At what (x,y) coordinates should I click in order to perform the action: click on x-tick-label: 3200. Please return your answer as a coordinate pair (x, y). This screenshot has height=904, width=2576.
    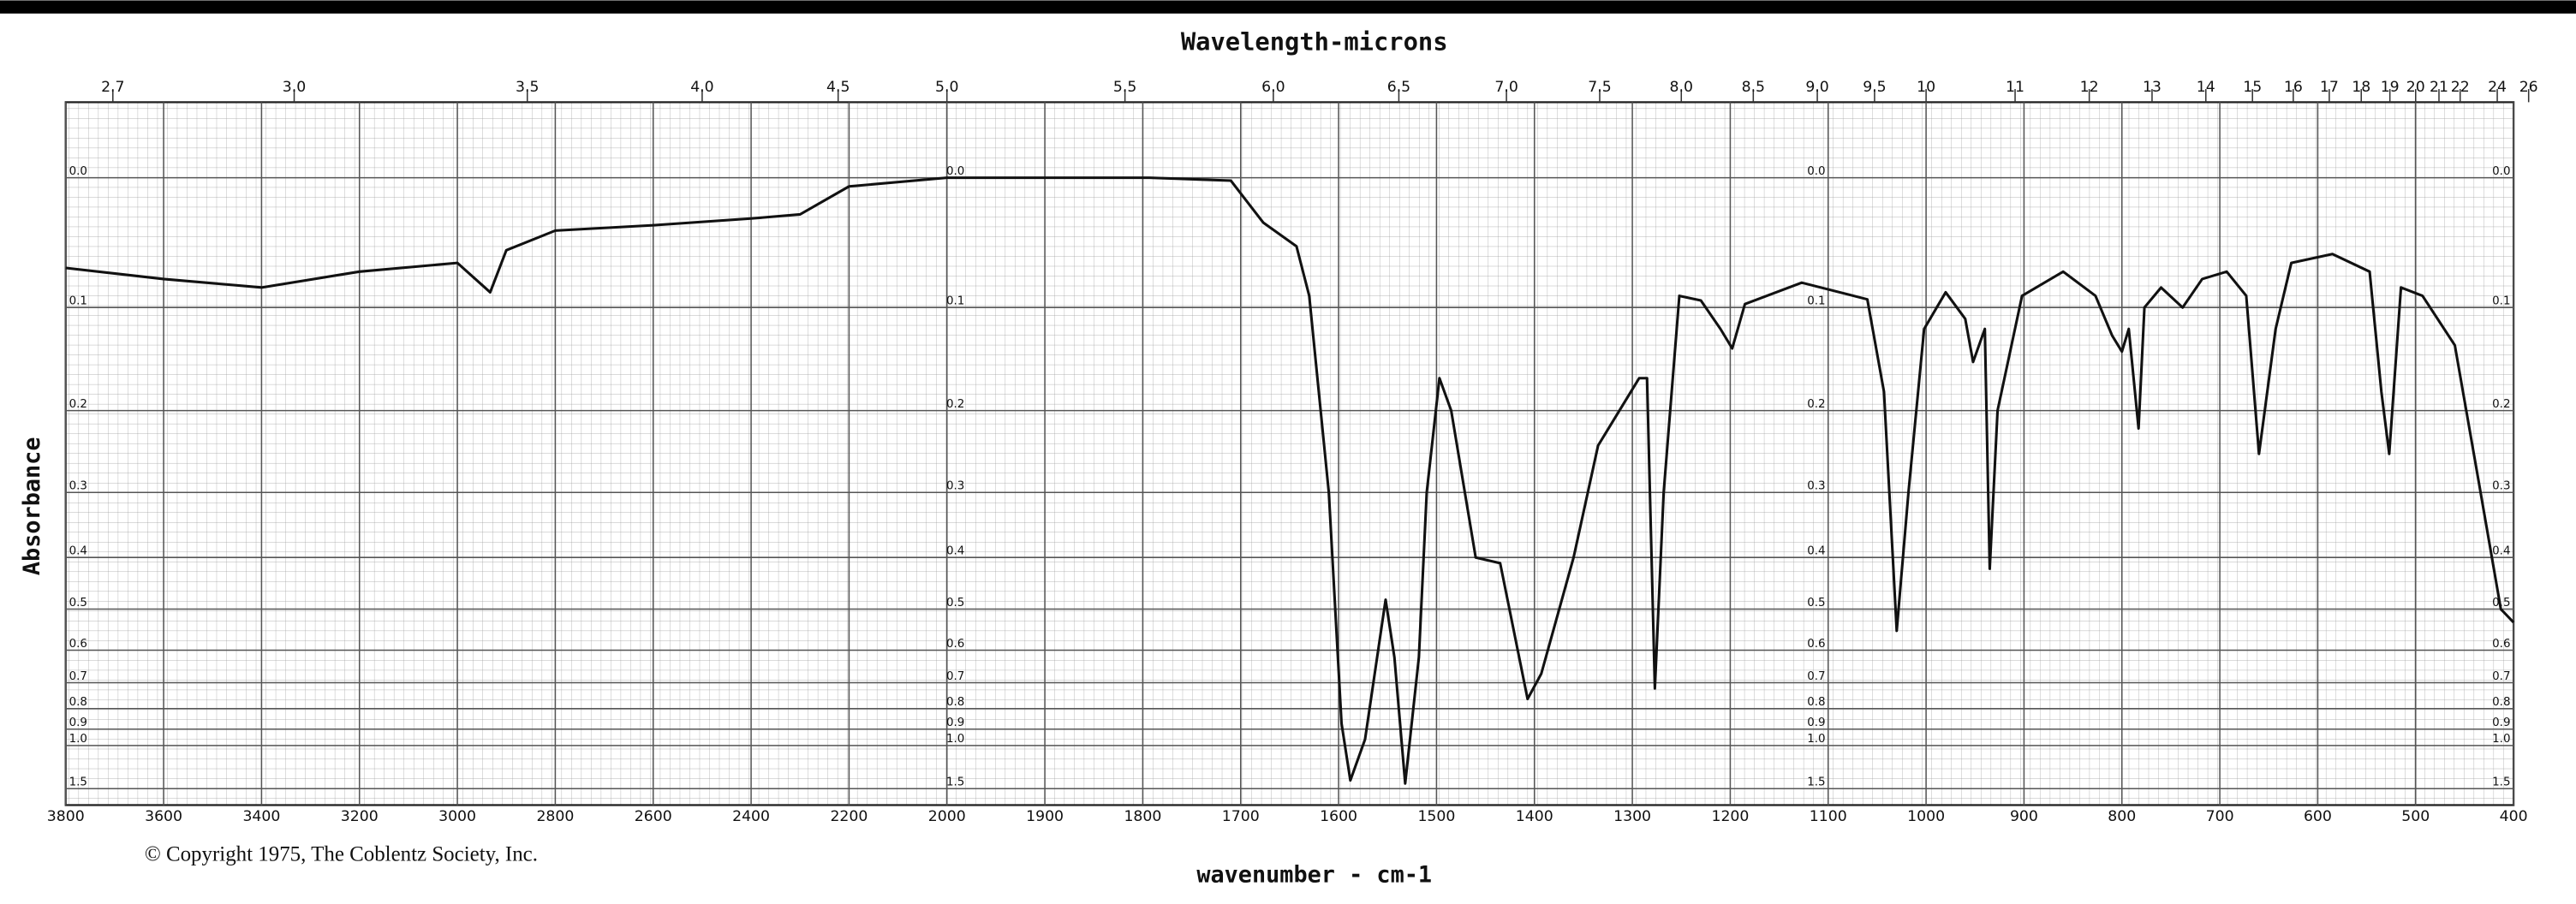
    Looking at the image, I should click on (360, 817).